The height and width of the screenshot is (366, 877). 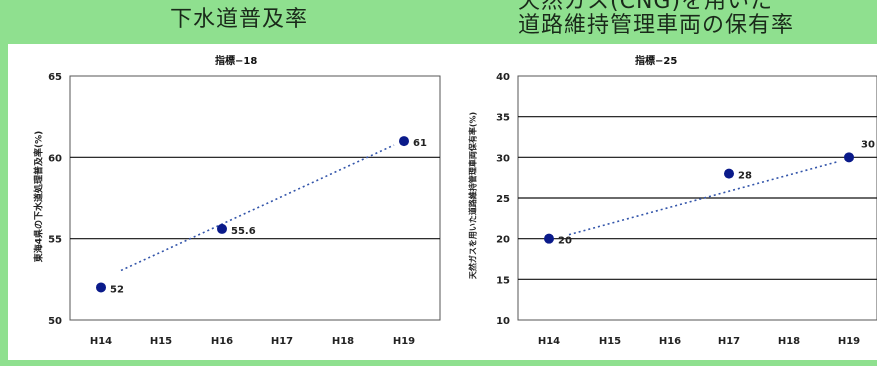 What do you see at coordinates (101, 341) in the screenshot?
I see `chart-1-x-tick-label-0: H14` at bounding box center [101, 341].